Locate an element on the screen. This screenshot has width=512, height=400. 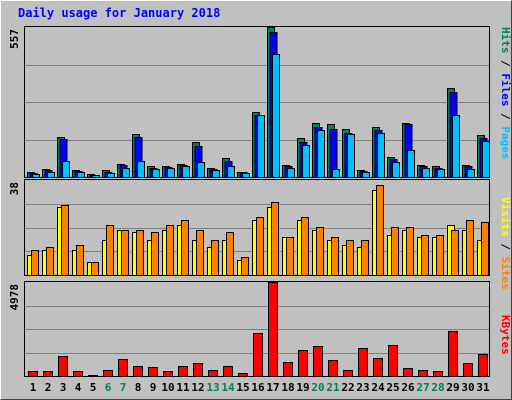
day-label: 2 is located at coordinates (48, 387).